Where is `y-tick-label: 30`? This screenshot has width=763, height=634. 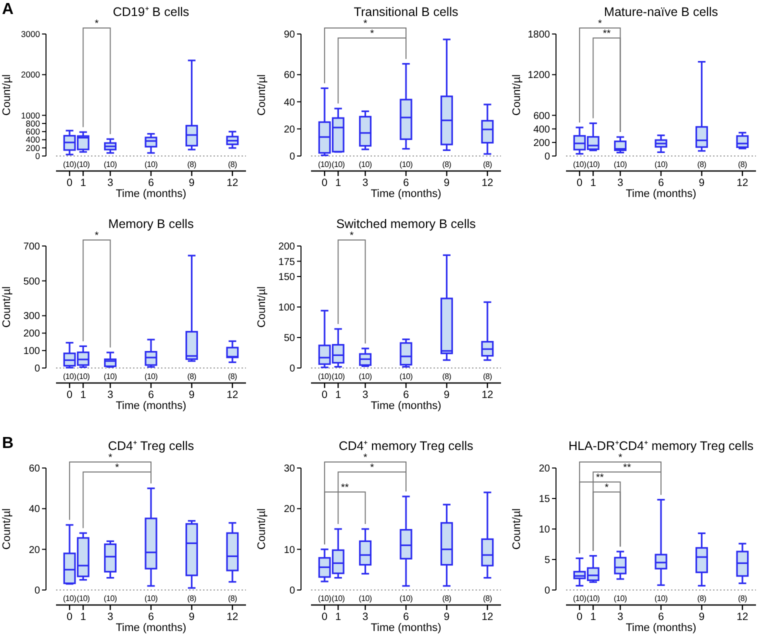 y-tick-label: 30 is located at coordinates (290, 469).